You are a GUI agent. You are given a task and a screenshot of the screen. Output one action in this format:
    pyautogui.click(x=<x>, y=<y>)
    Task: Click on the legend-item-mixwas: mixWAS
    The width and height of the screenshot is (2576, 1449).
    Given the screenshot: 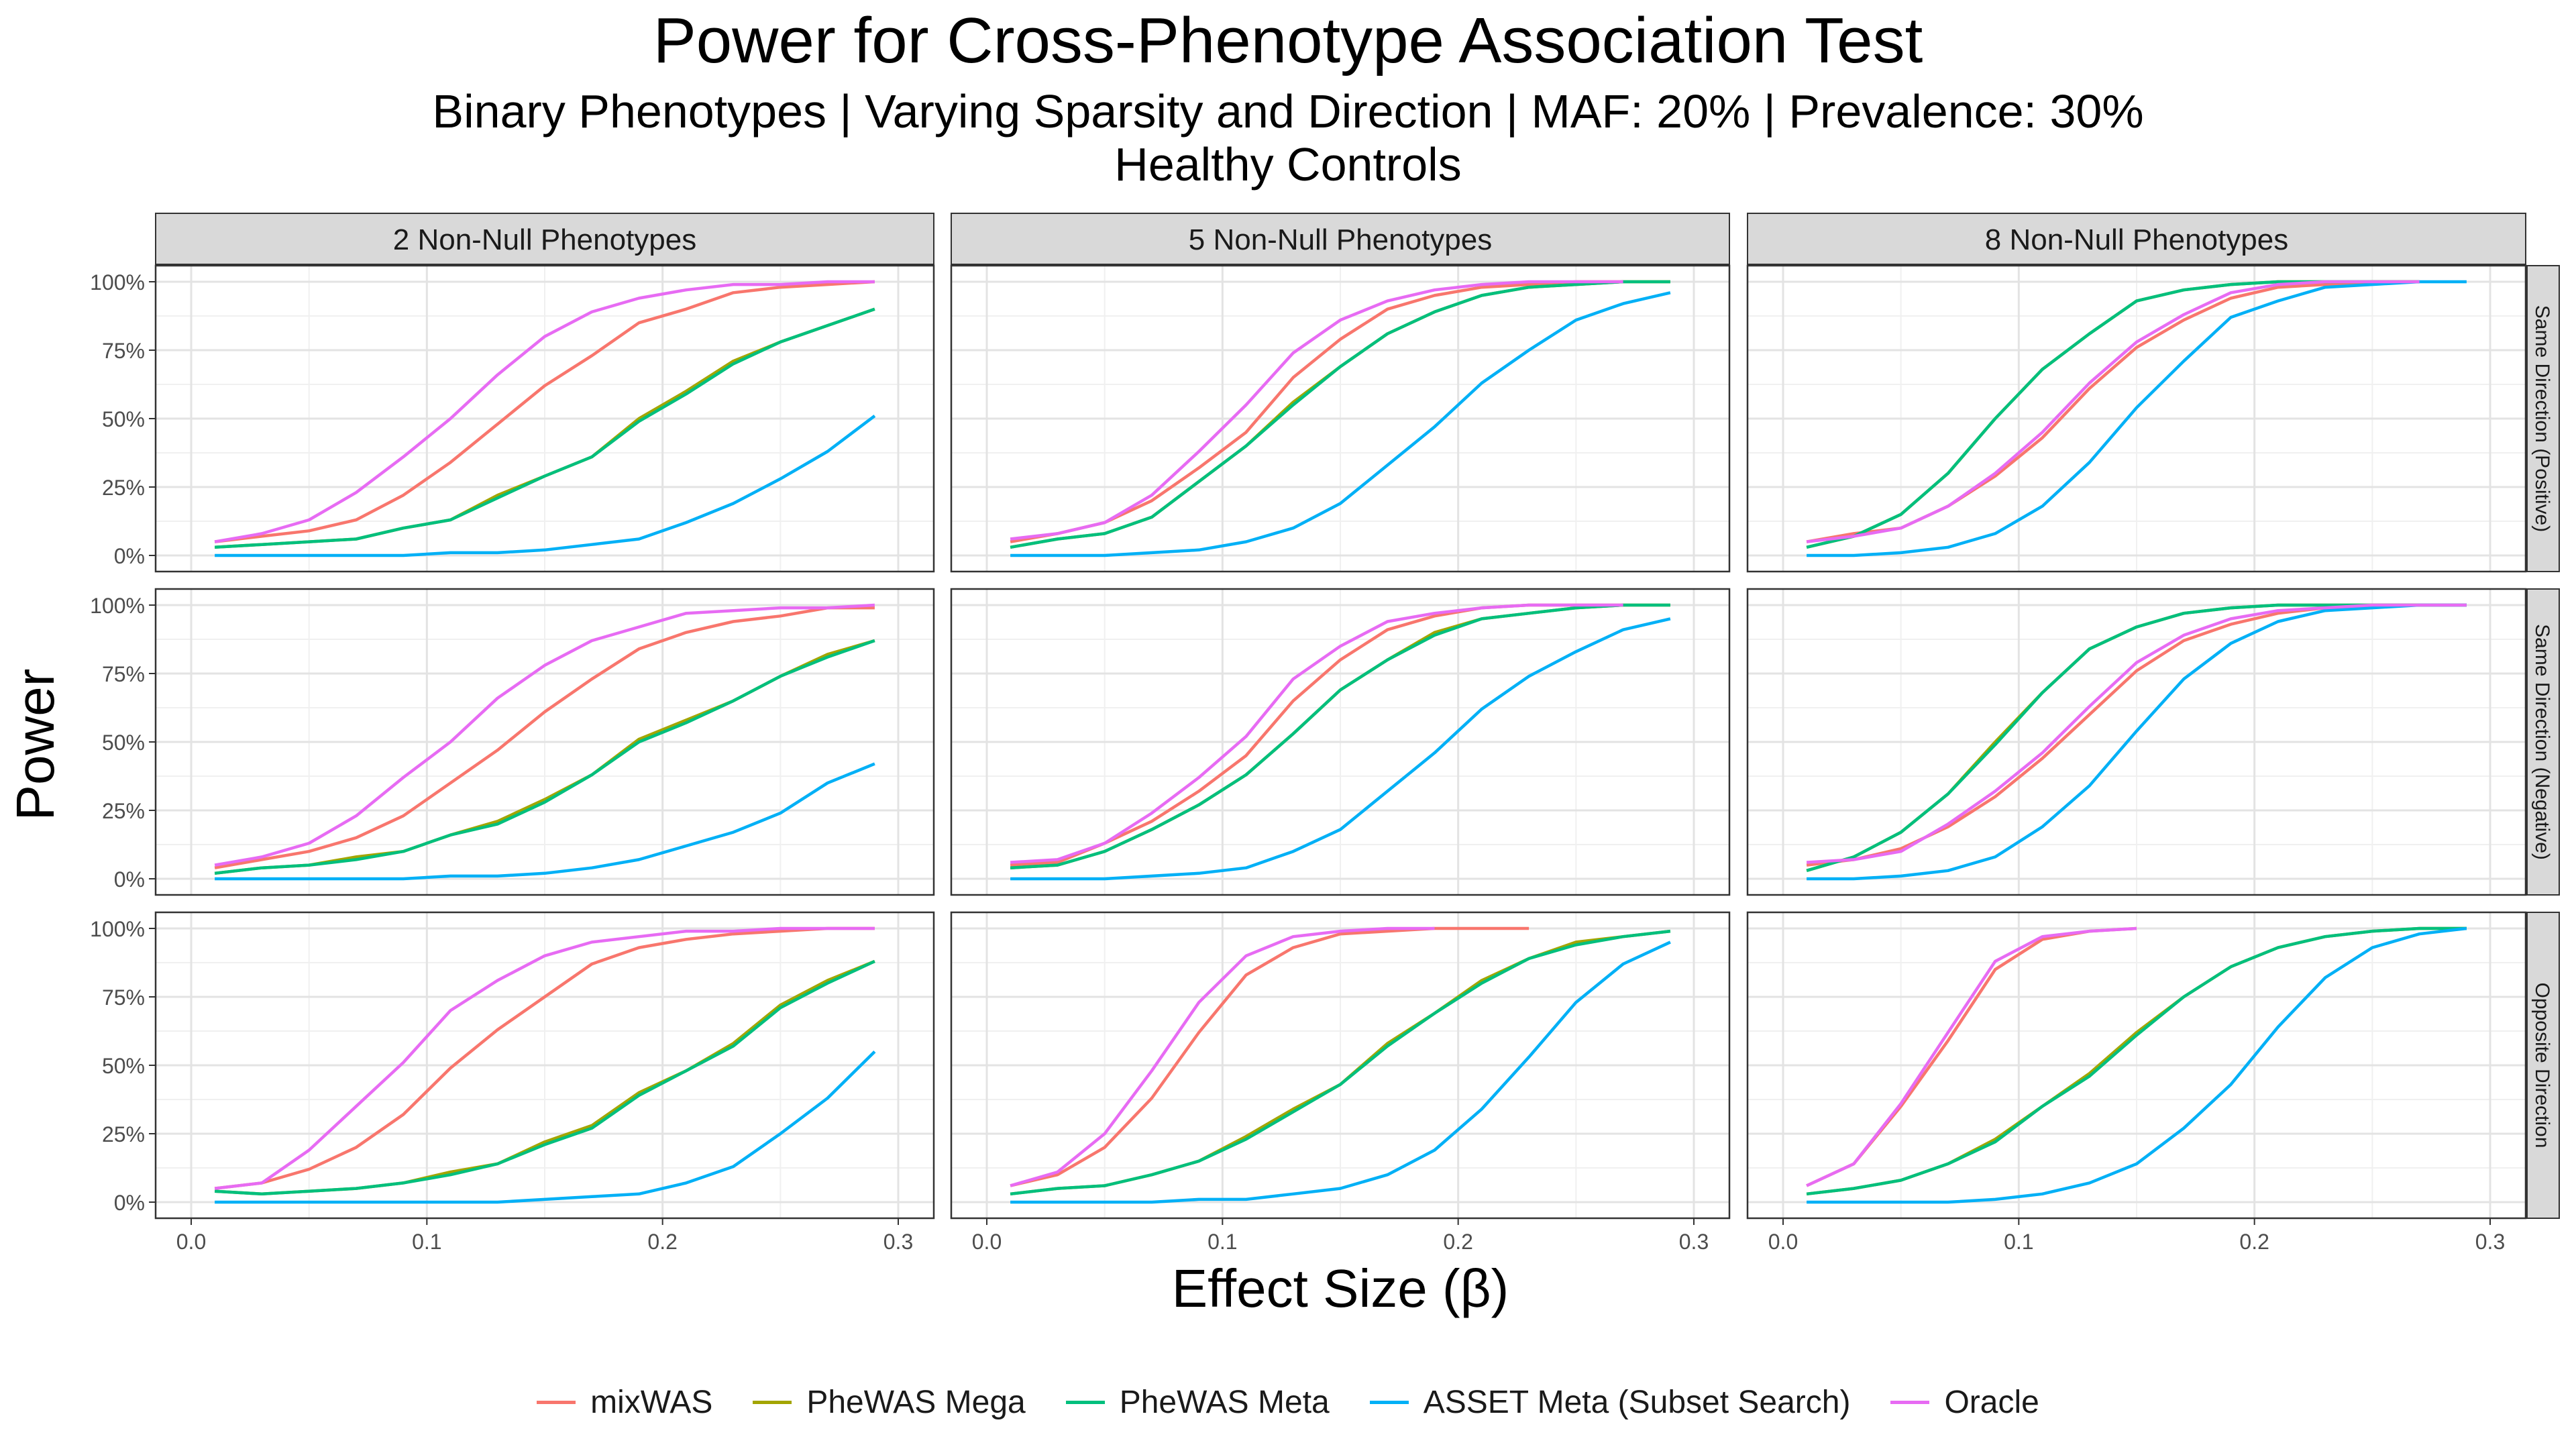 What is the action you would take?
    pyautogui.click(x=624, y=1402)
    